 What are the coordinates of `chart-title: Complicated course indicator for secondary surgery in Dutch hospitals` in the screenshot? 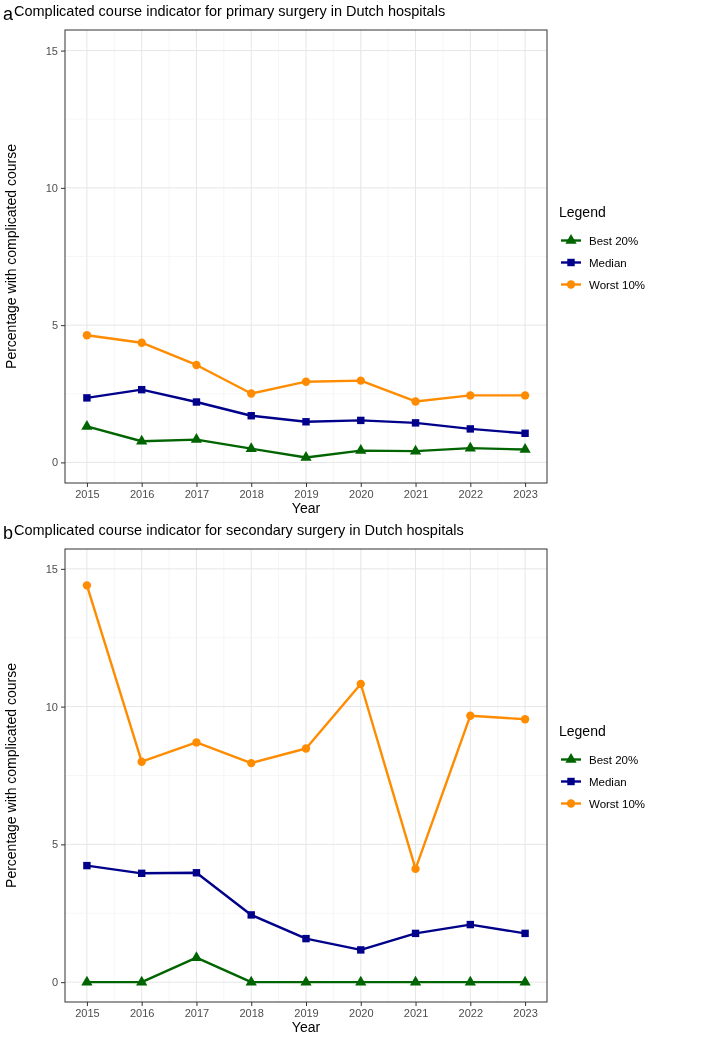 It's located at (239, 530).